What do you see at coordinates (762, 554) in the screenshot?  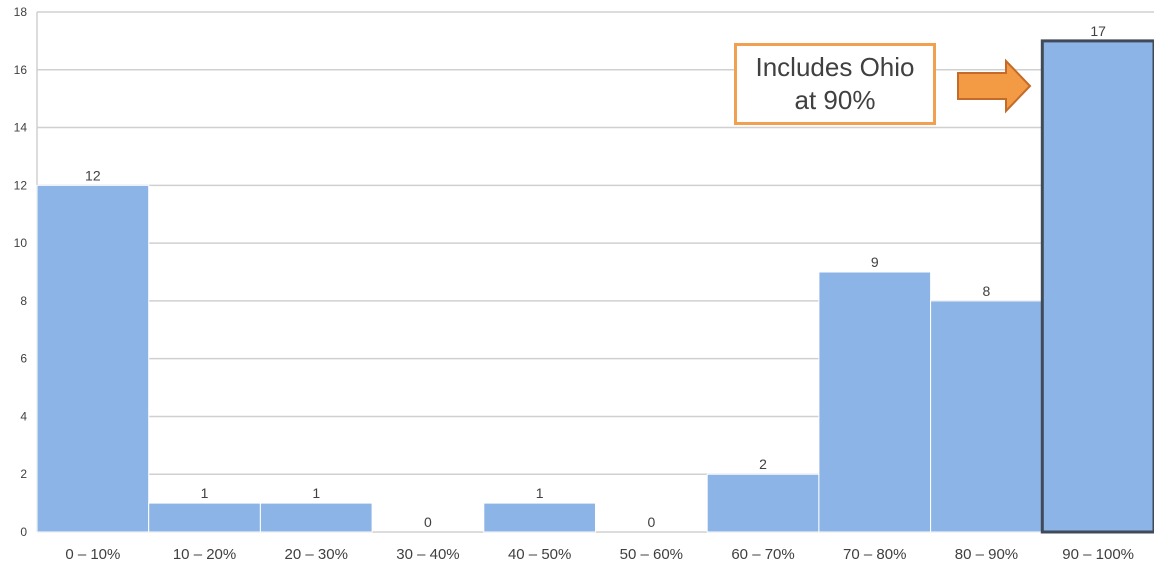 I see `x-tick-label: 60 – 70%` at bounding box center [762, 554].